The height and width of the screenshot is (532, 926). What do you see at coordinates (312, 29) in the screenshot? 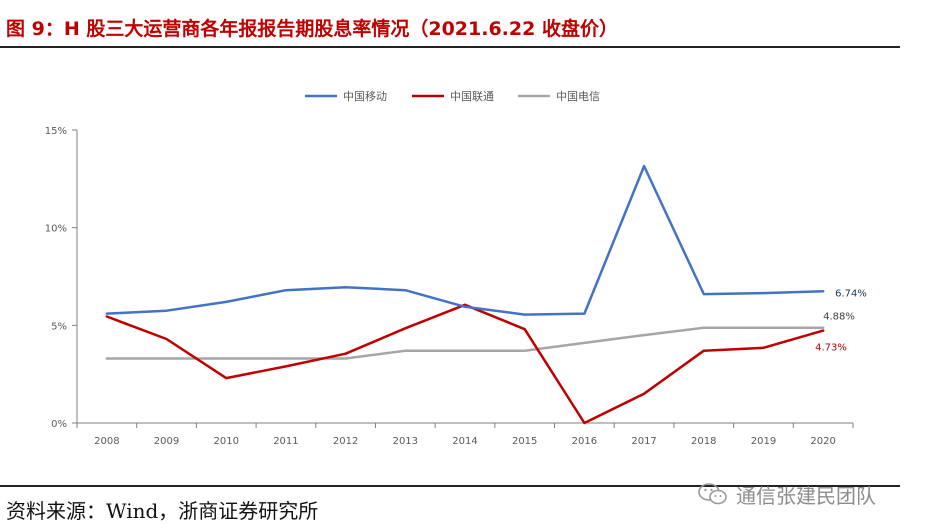
I see `figure-title: 图 9：H 股三大运营商各年报报告期股息率情况（2021.6.22 收盘价）` at bounding box center [312, 29].